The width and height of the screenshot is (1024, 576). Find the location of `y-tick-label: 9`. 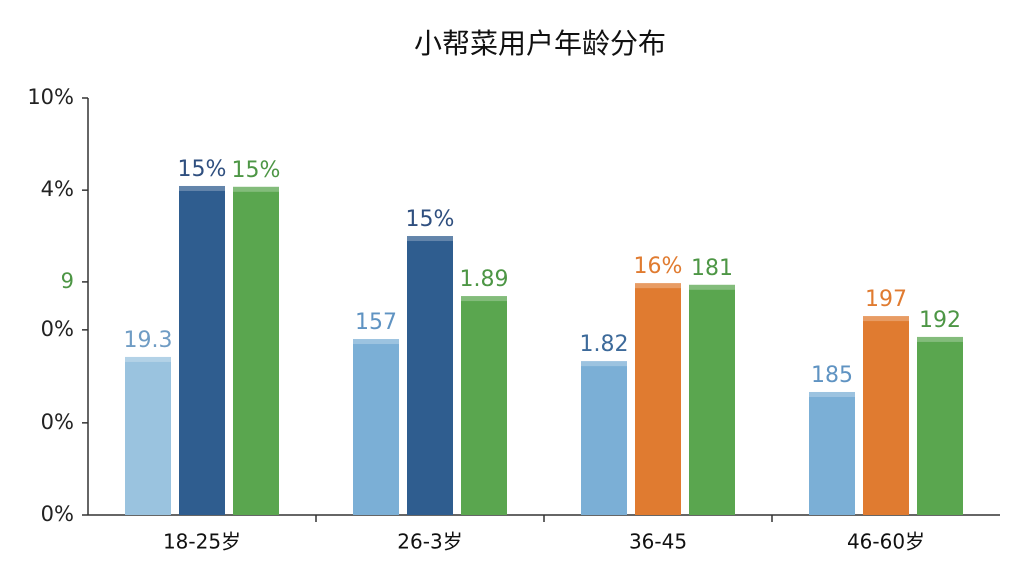

y-tick-label: 9 is located at coordinates (67, 281).